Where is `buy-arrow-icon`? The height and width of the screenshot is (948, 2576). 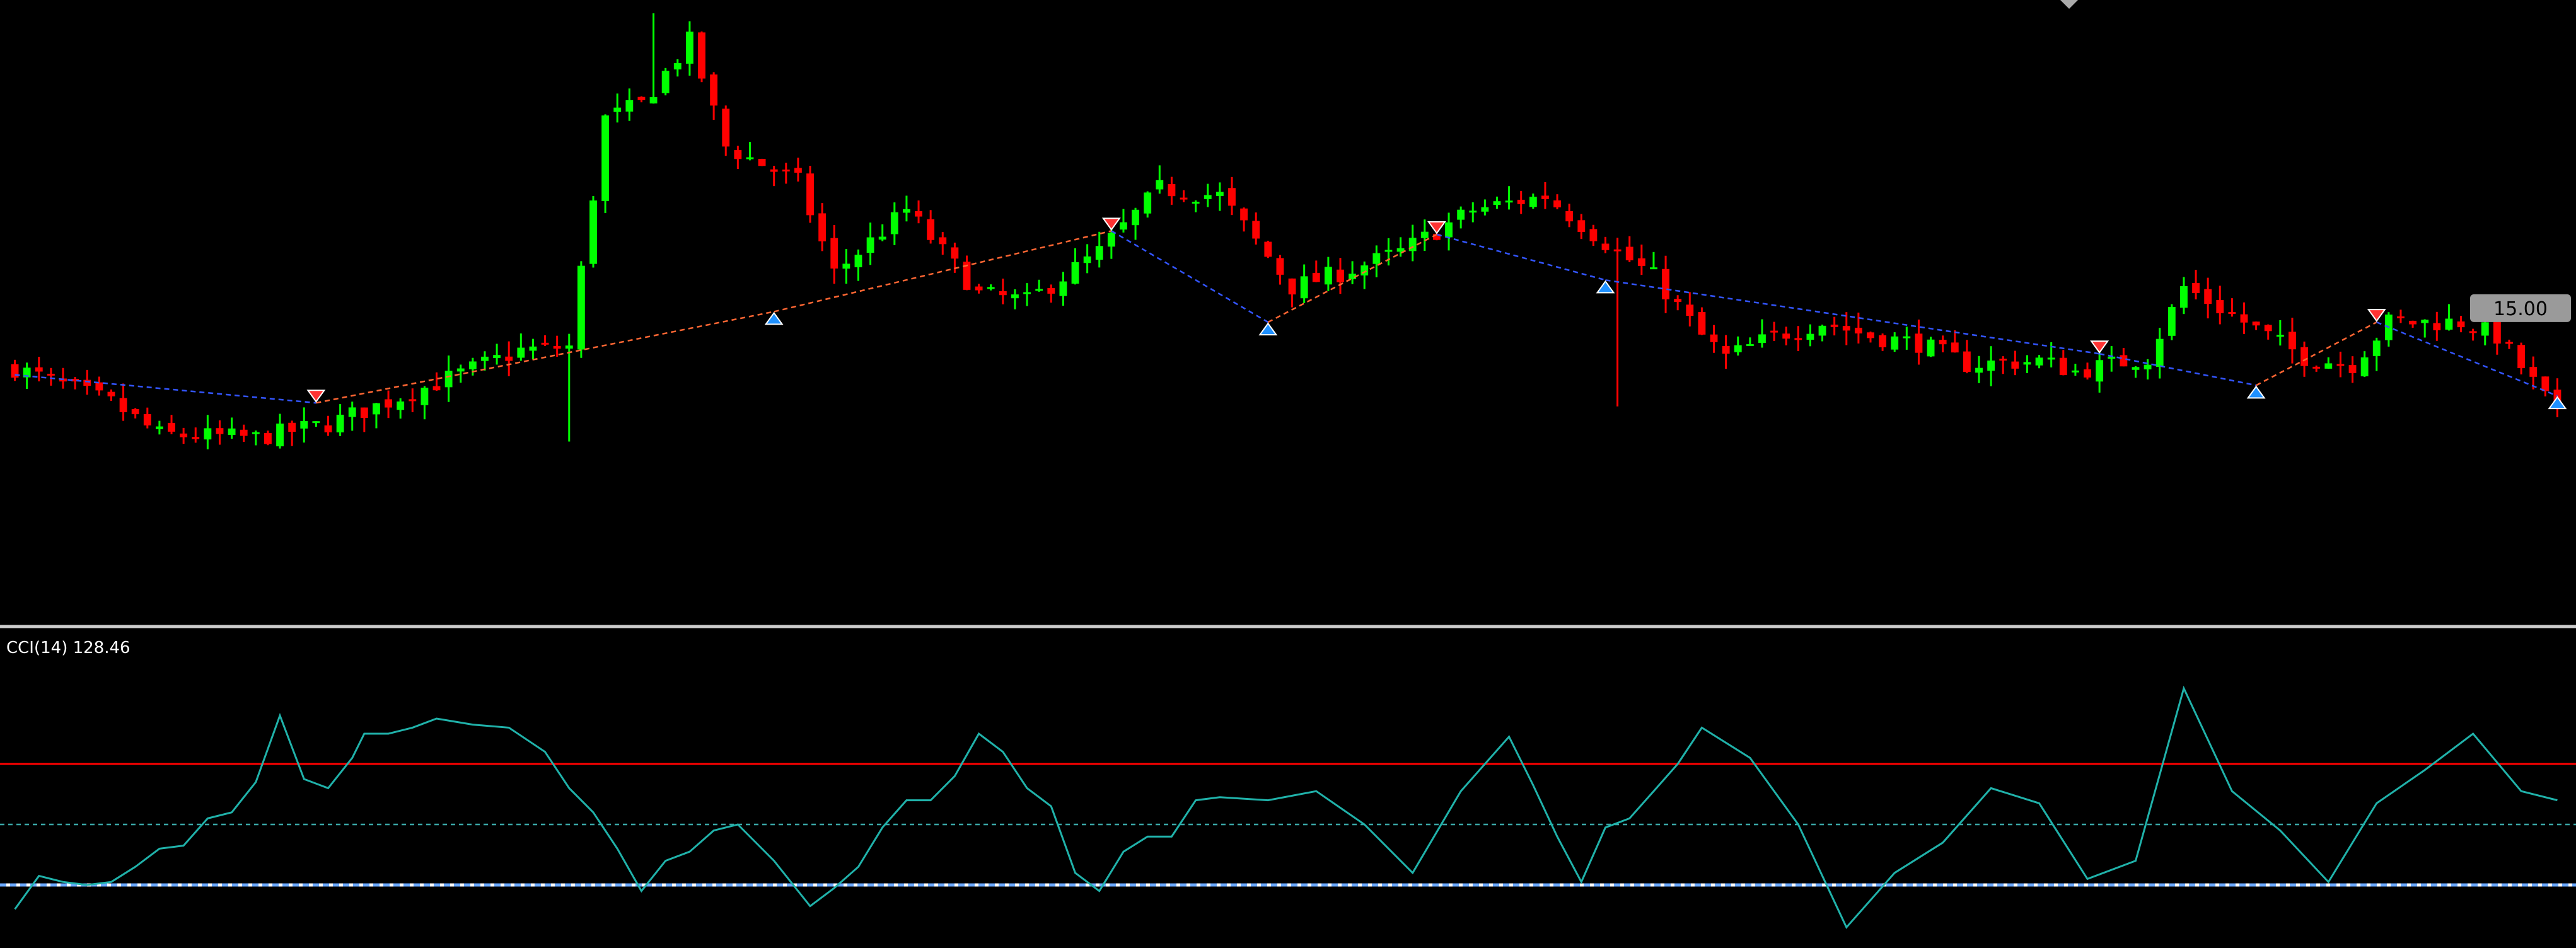
buy-arrow-icon is located at coordinates (2256, 392).